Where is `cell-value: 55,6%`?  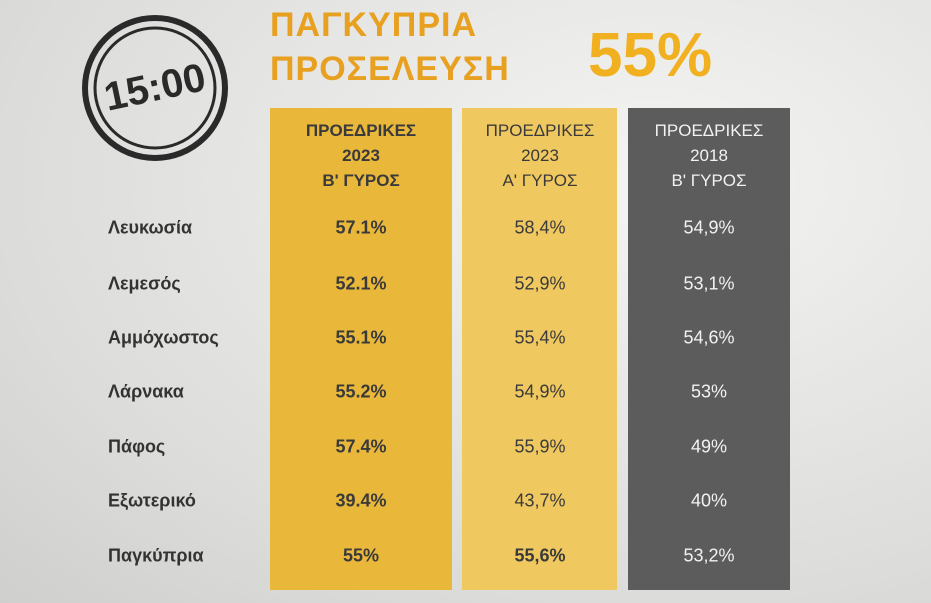 cell-value: 55,6% is located at coordinates (540, 555).